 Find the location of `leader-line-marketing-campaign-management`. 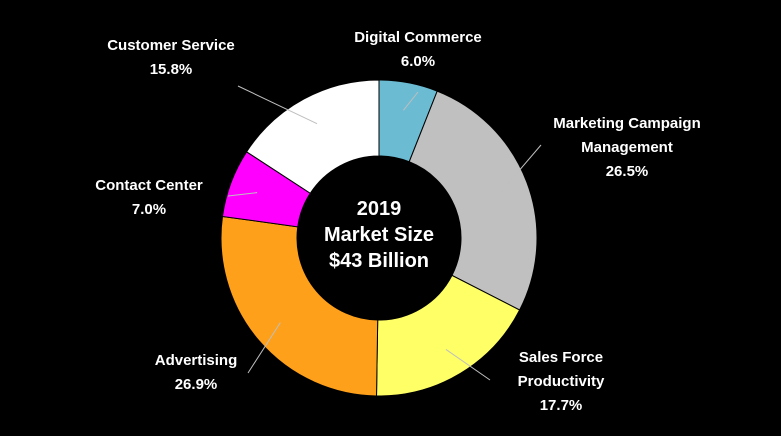

leader-line-marketing-campaign-management is located at coordinates (521, 168).